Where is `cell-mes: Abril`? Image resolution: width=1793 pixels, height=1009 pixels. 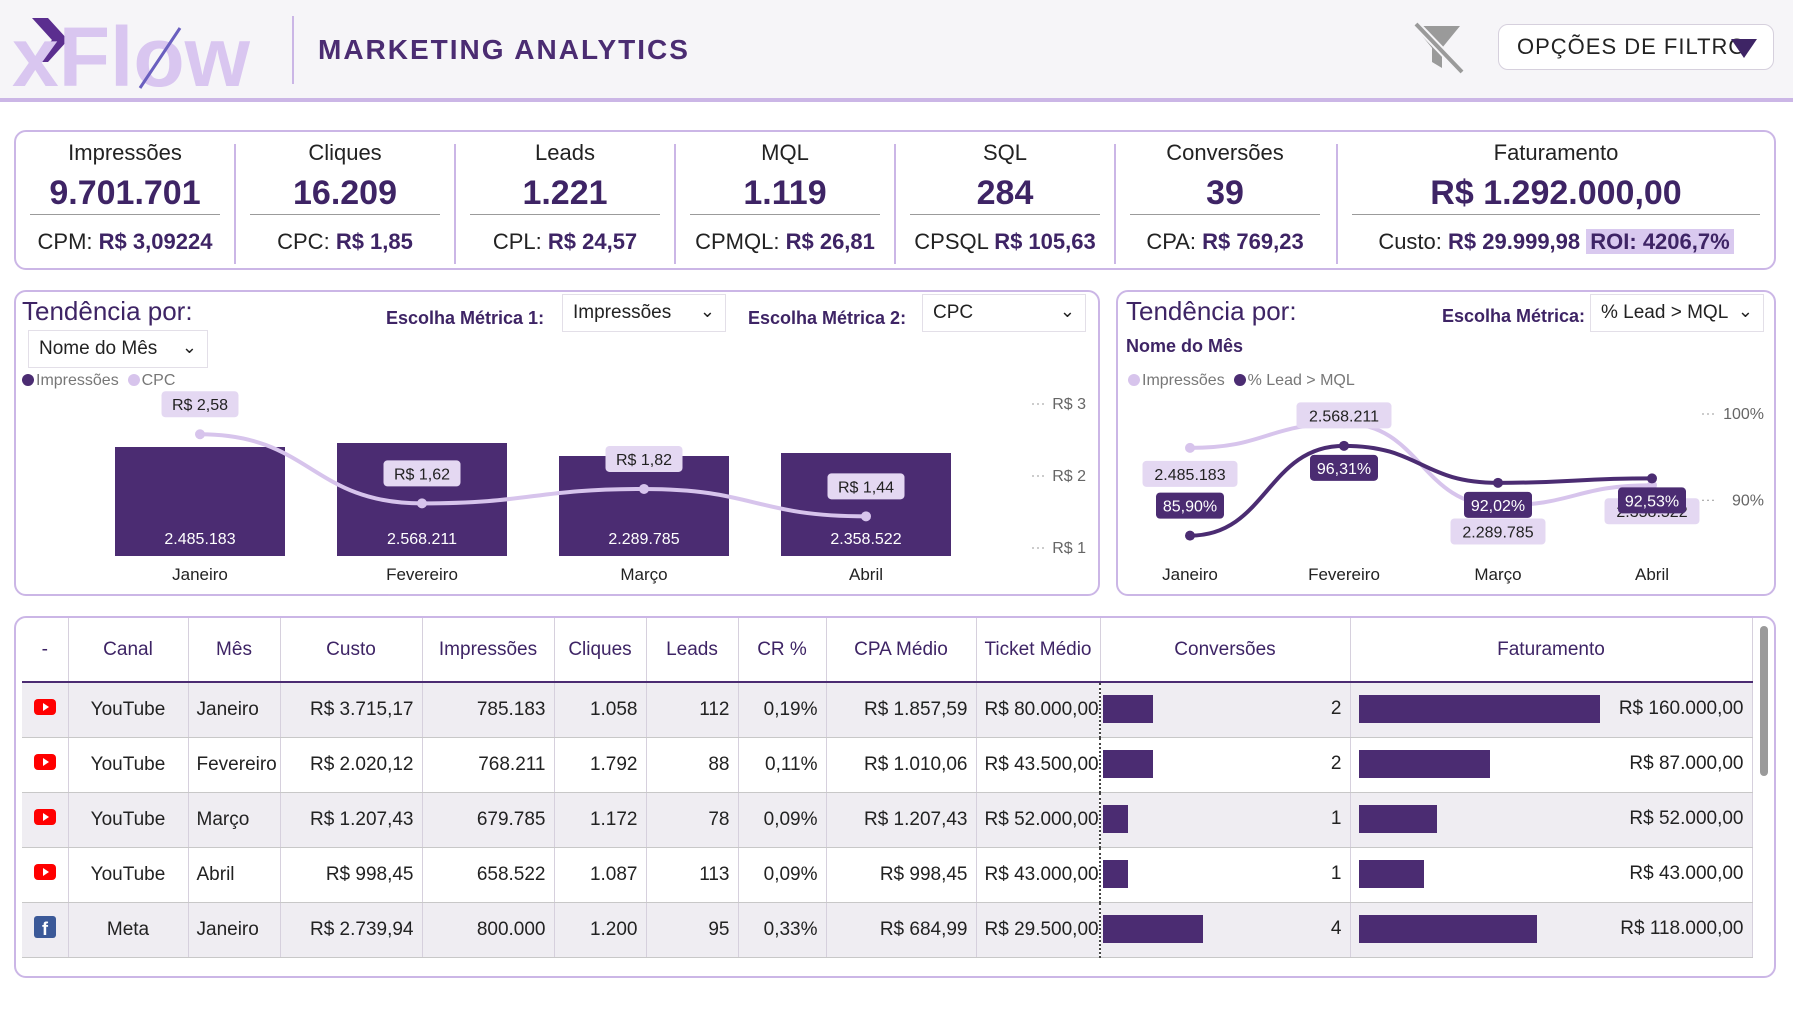 cell-mes: Abril is located at coordinates (234, 875).